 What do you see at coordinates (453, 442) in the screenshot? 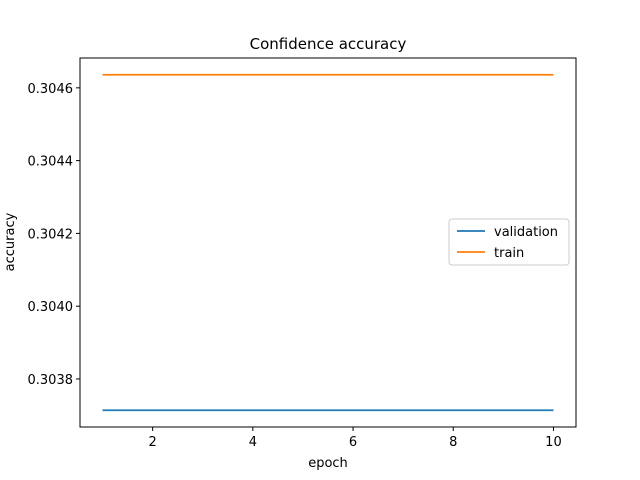
I see `x-tick-label: 8` at bounding box center [453, 442].